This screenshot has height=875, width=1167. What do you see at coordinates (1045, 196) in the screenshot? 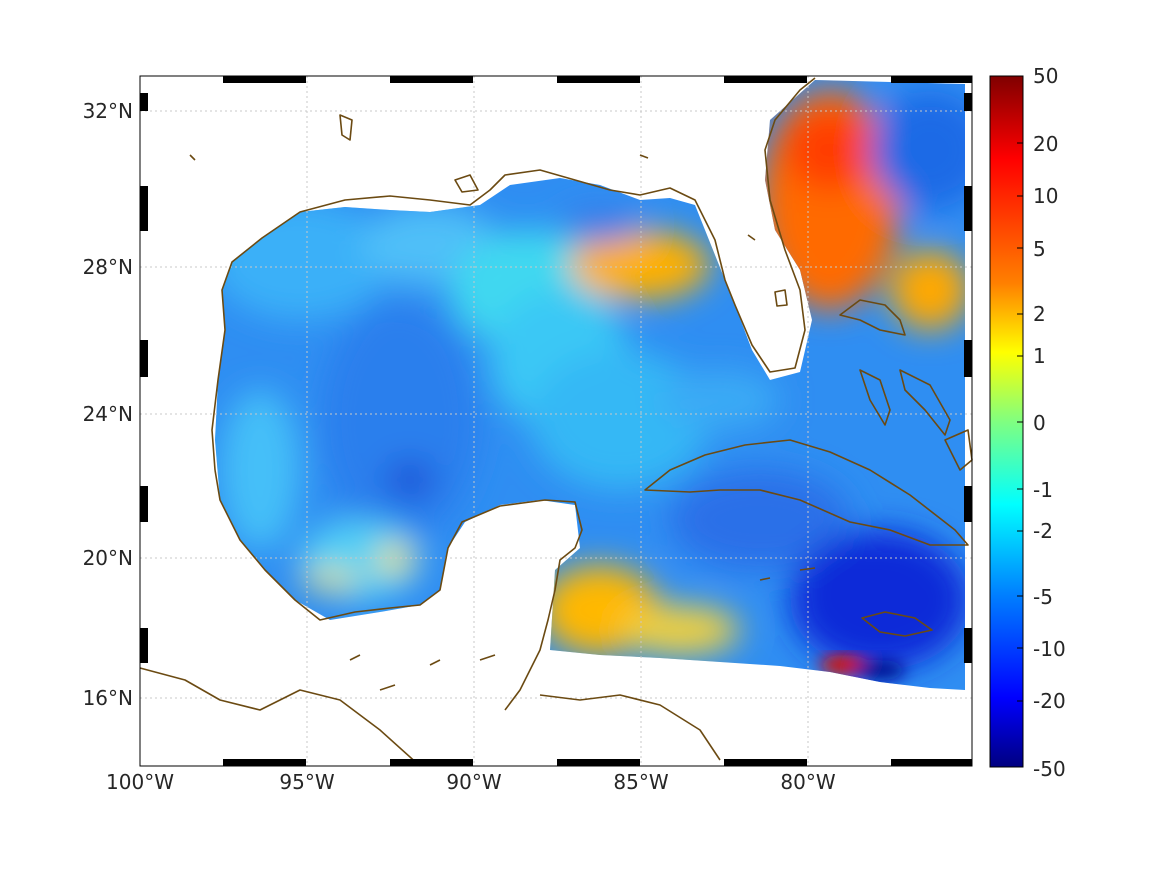
I see `colorbar-tick-label: 10` at bounding box center [1045, 196].